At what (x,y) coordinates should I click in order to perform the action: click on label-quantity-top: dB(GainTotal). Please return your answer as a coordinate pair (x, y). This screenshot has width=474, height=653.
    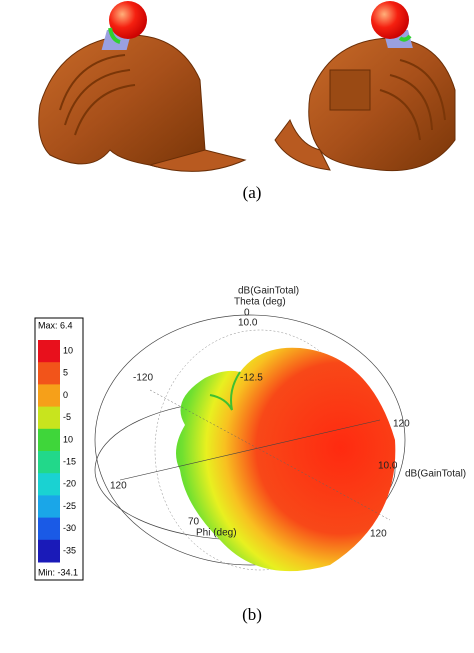
    Looking at the image, I should click on (268, 291).